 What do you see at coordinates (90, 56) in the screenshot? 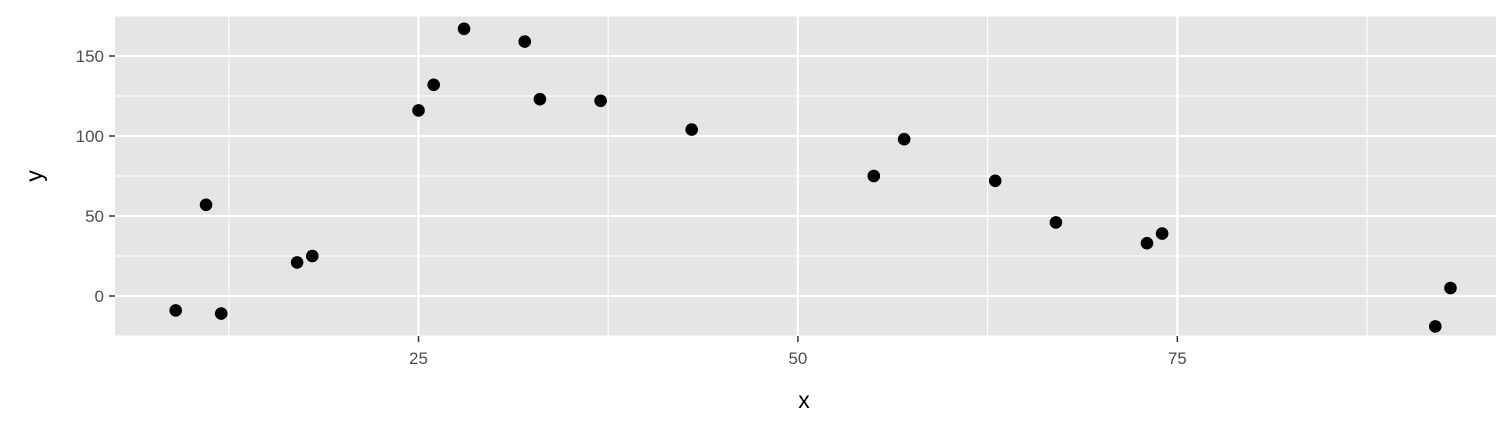
I see `y-tick-label: 150` at bounding box center [90, 56].